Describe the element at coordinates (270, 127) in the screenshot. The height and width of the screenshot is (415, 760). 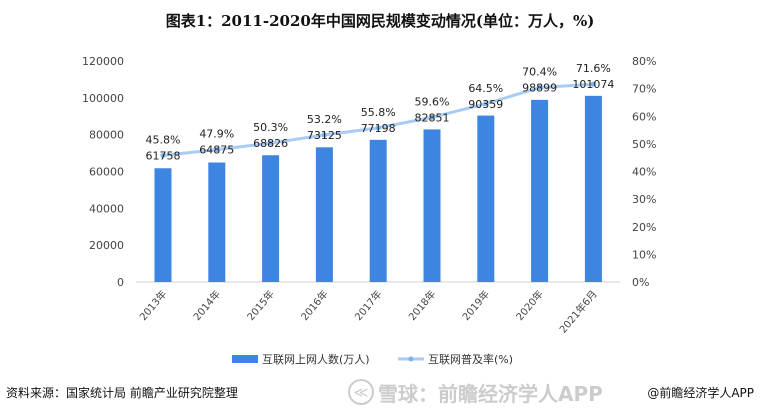
I see `line-data-label: 50.3%` at that location.